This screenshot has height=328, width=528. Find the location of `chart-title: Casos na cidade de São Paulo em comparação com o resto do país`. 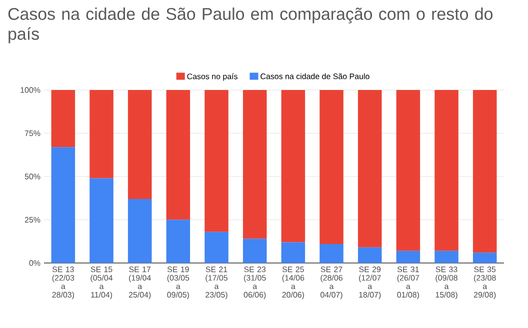

chart-title: Casos na cidade de São Paulo em comparação com o resto do país is located at coordinates (250, 26).